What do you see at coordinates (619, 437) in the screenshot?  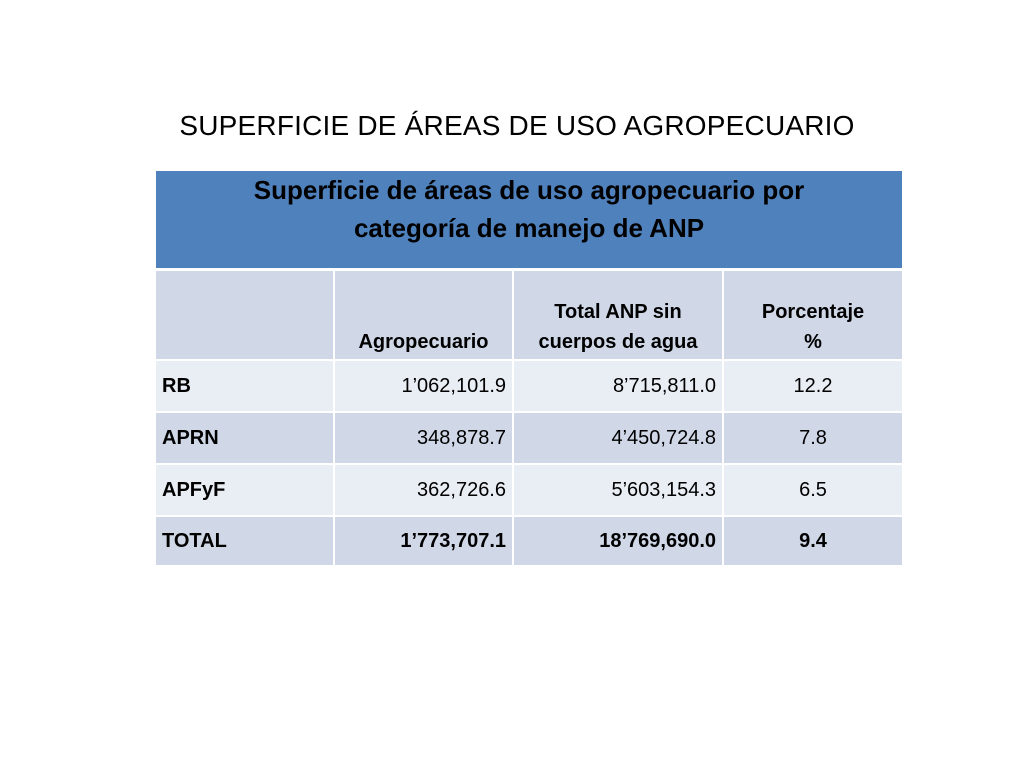 I see `row-total: 4’450,724.8` at bounding box center [619, 437].